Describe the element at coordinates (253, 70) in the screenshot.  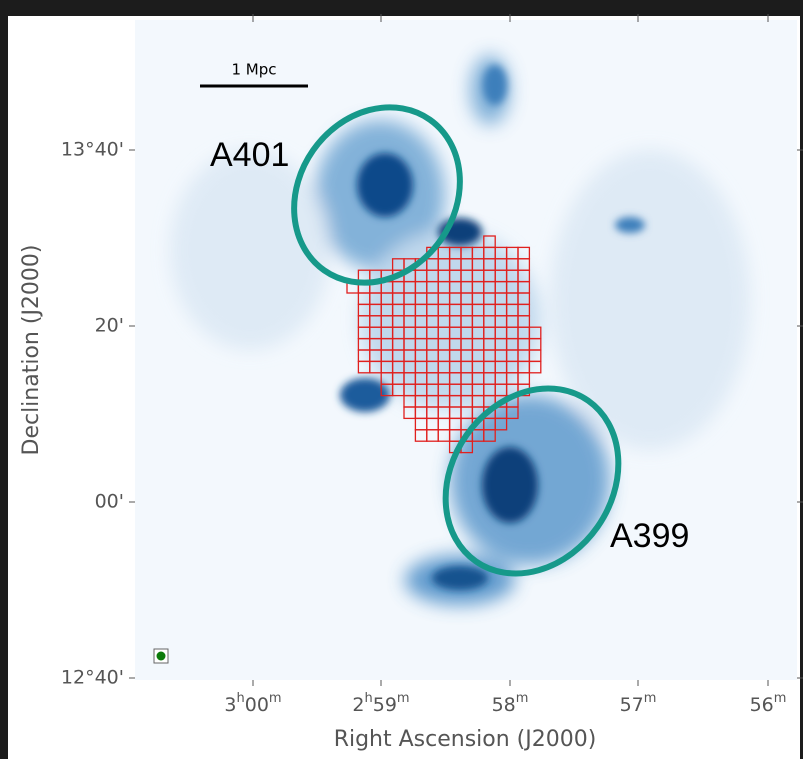
I see `scale-bar-label: 1 Mpc` at that location.